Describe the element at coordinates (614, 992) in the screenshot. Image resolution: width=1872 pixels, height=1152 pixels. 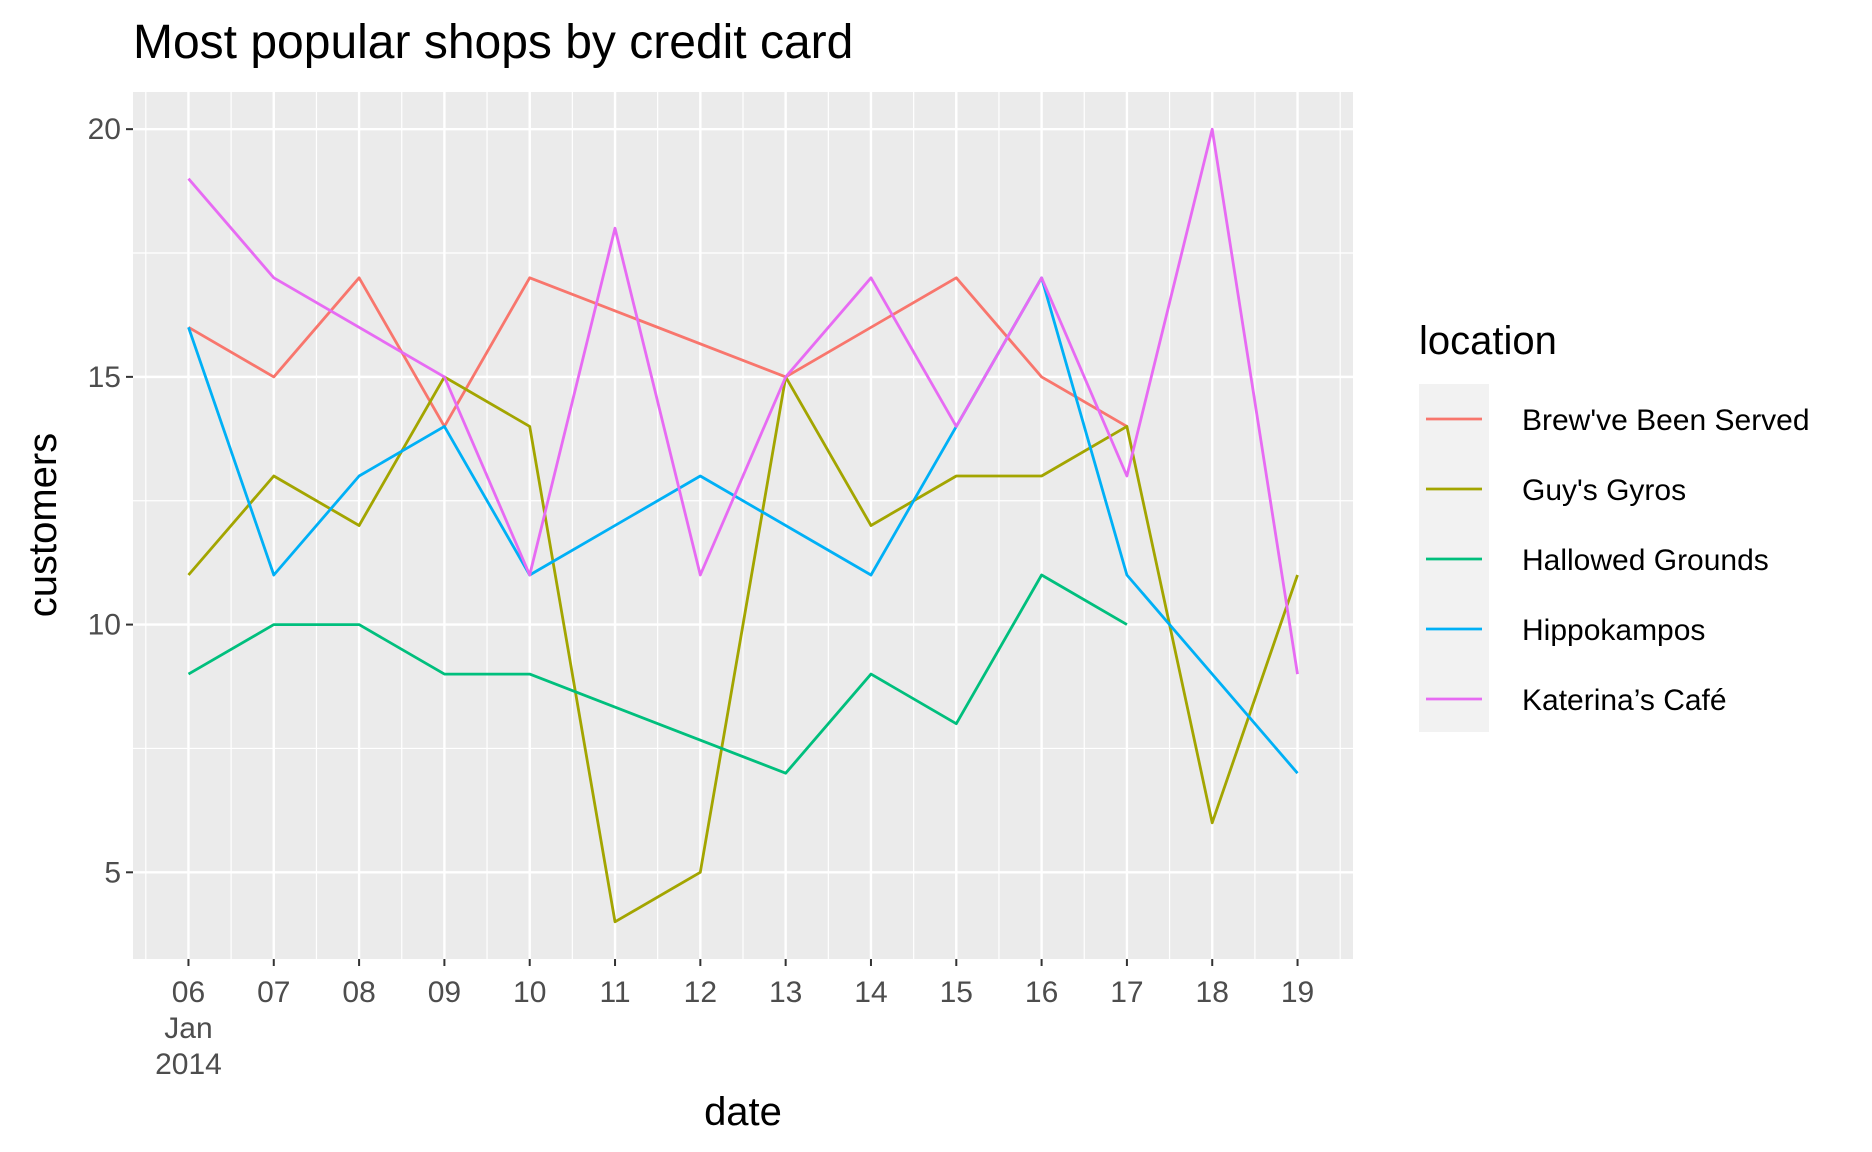
I see `x-tick-label: 11` at that location.